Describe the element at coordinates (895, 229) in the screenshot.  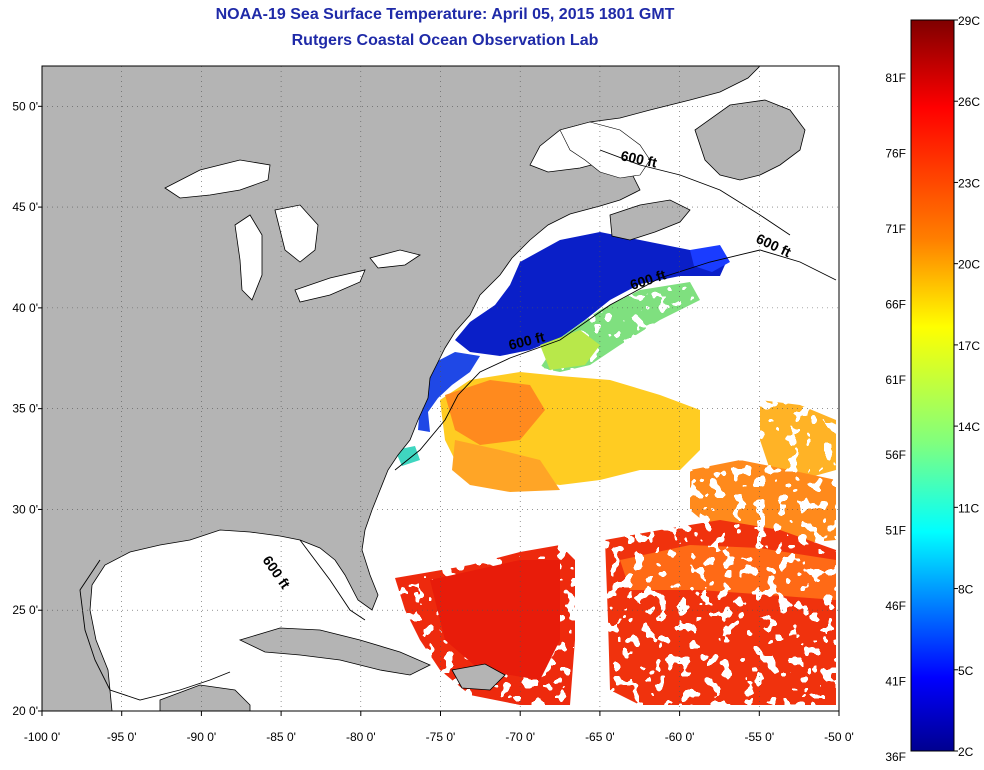
I see `colorbar-fahrenheit-label: 71F` at that location.